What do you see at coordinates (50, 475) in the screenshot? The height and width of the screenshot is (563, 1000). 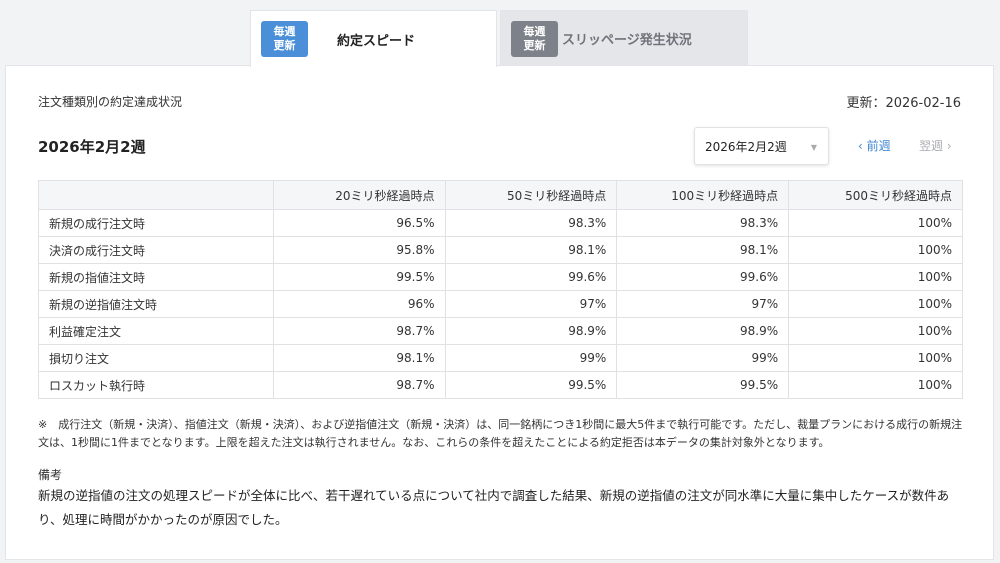 I see `remarks-title: 備考` at bounding box center [50, 475].